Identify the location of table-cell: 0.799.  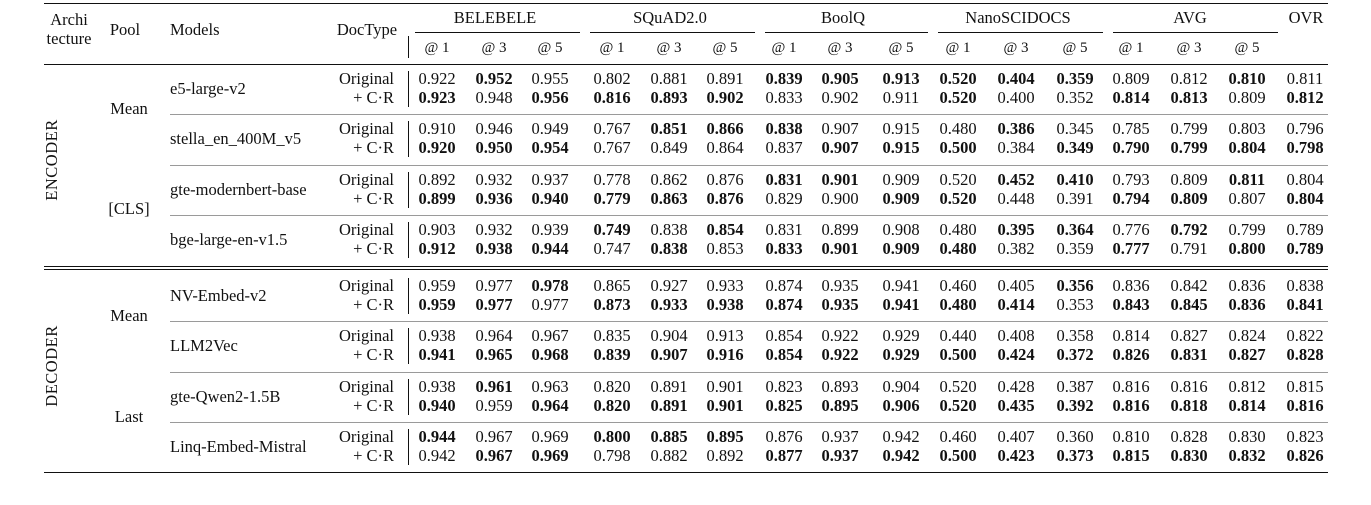
(1189, 147).